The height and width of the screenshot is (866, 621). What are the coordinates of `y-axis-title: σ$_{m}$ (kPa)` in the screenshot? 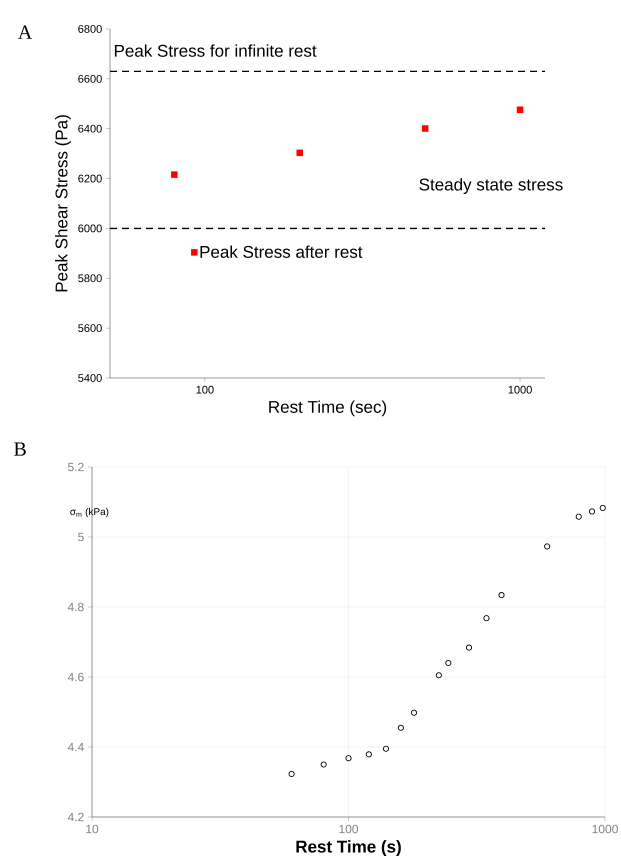 It's located at (89, 513).